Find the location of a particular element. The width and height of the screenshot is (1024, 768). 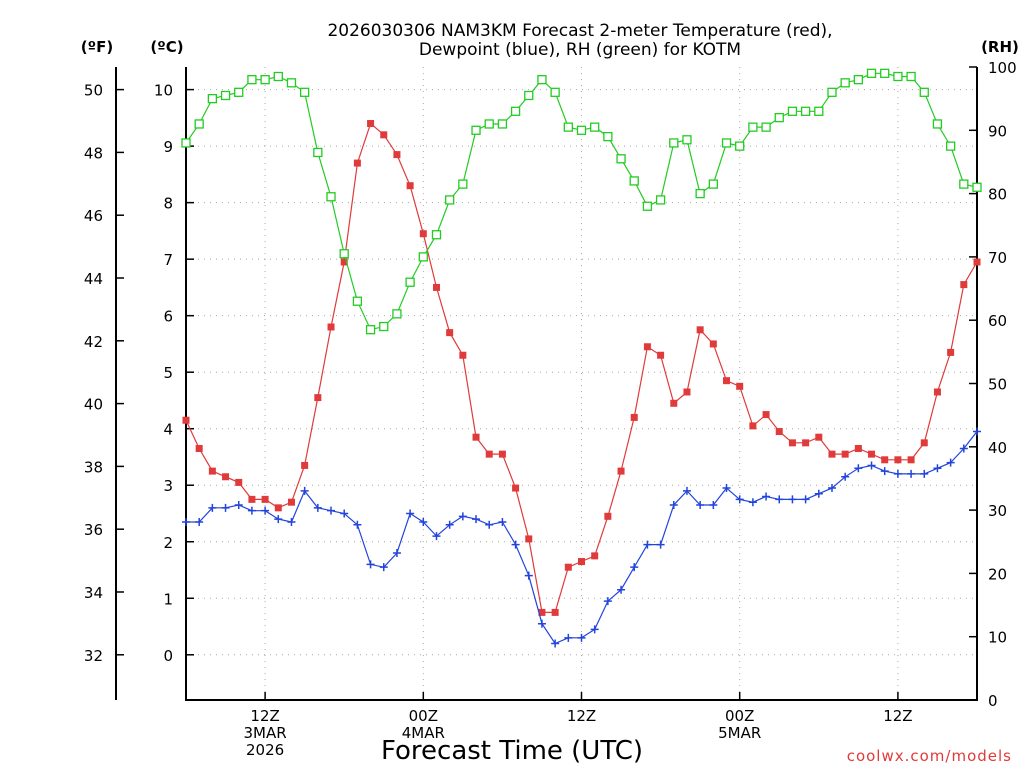

celsius-tick-label: 3 is located at coordinates (168, 486).